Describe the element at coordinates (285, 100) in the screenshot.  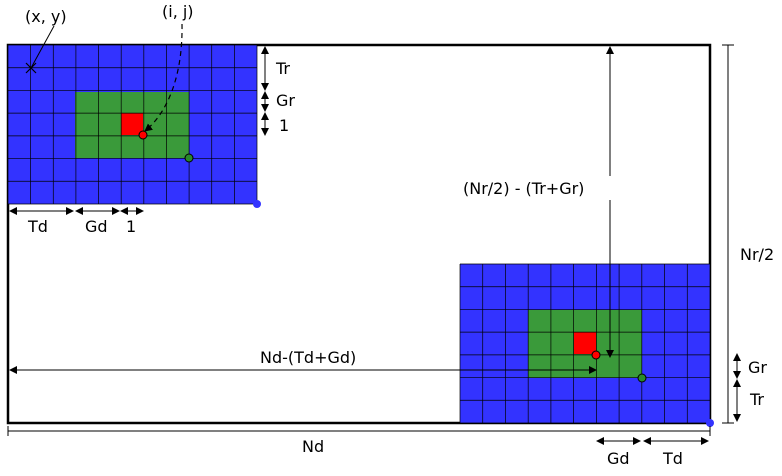
I see `label-gr-top: Gr` at that location.